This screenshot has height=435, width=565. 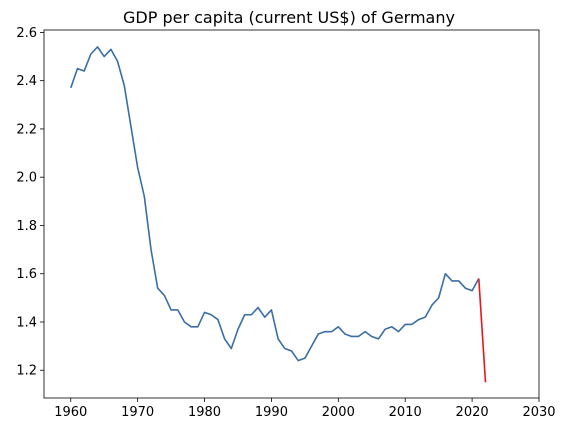 What do you see at coordinates (338, 412) in the screenshot?
I see `x-tick-label: 2000` at bounding box center [338, 412].